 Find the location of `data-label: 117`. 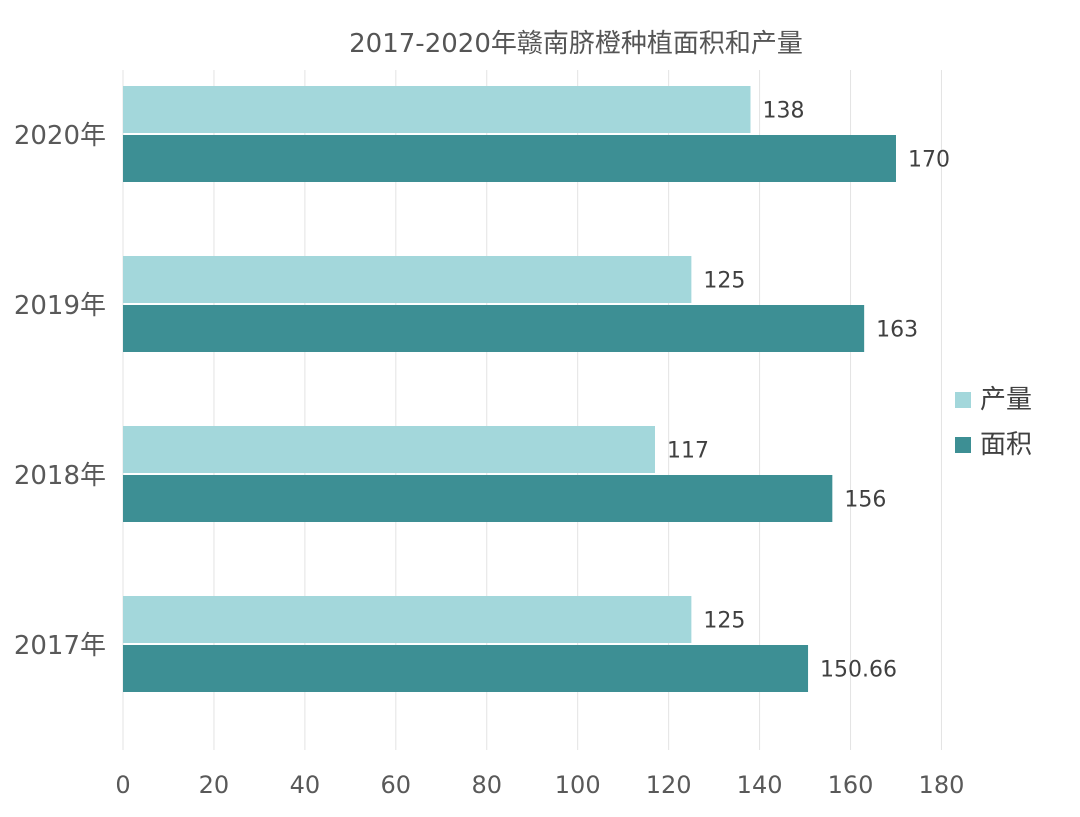

data-label: 117 is located at coordinates (688, 451).